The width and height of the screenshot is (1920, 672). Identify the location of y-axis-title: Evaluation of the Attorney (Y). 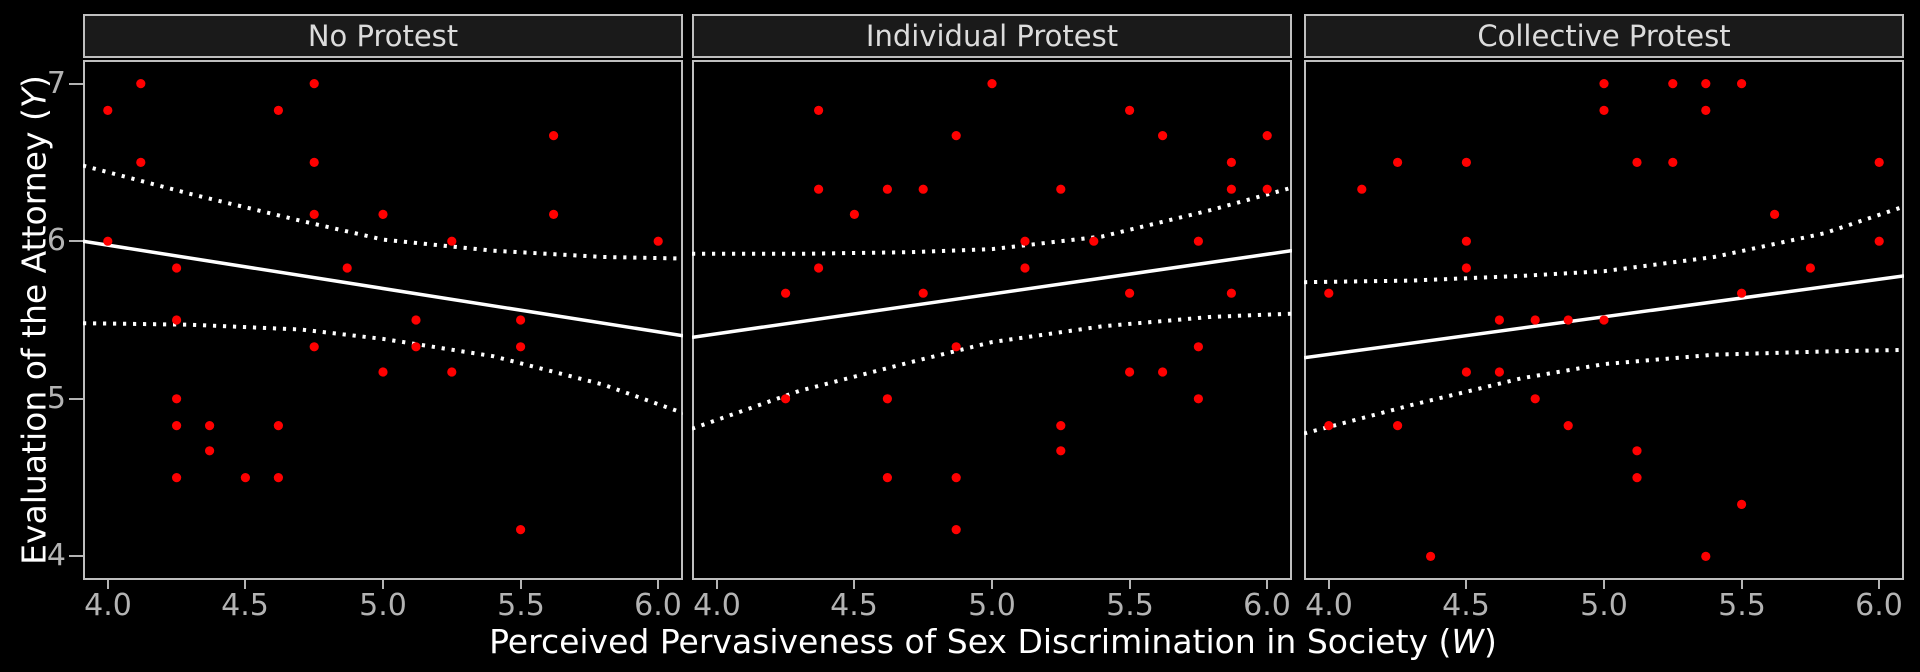
(34, 320).